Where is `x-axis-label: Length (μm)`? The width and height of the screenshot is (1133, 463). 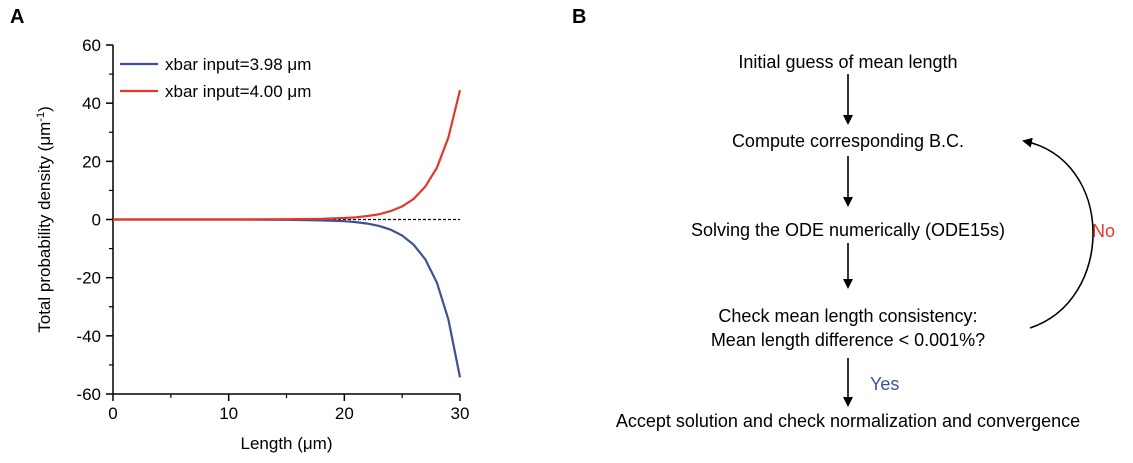
x-axis-label: Length (μm) is located at coordinates (287, 443).